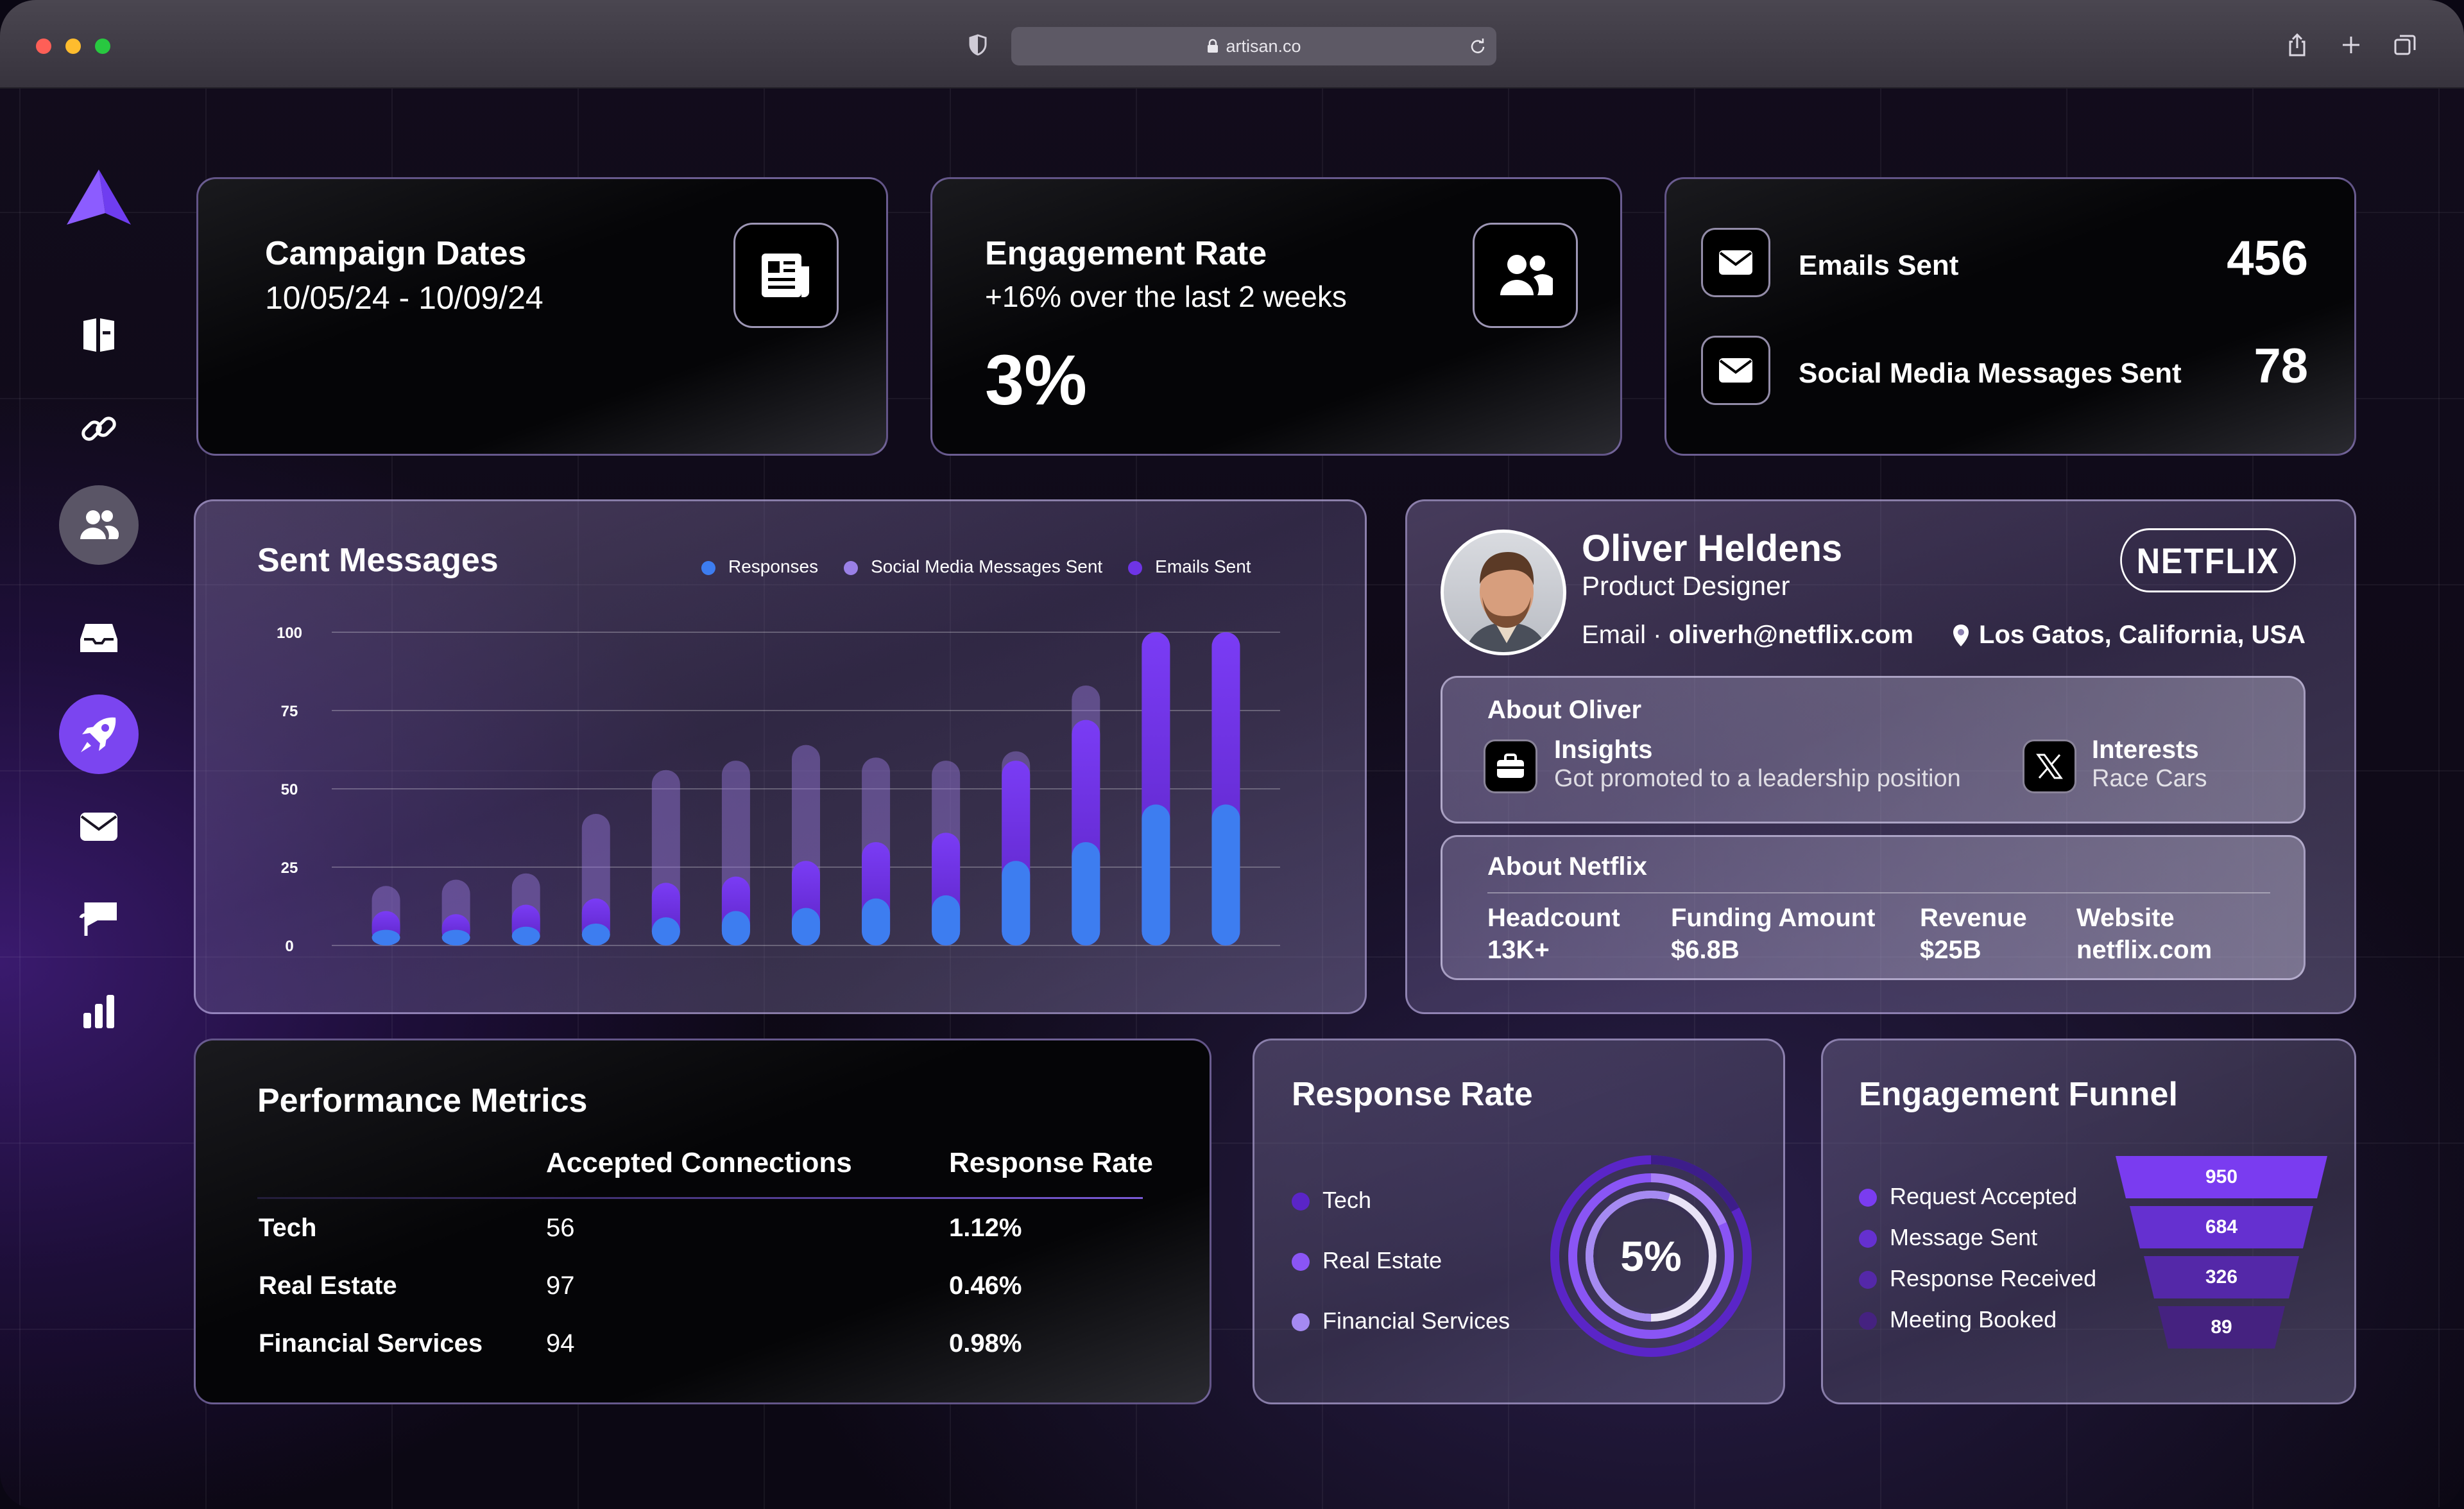 This screenshot has height=1509, width=2464. Describe the element at coordinates (2208, 560) in the screenshot. I see `company-logo: NETFLIX` at that location.